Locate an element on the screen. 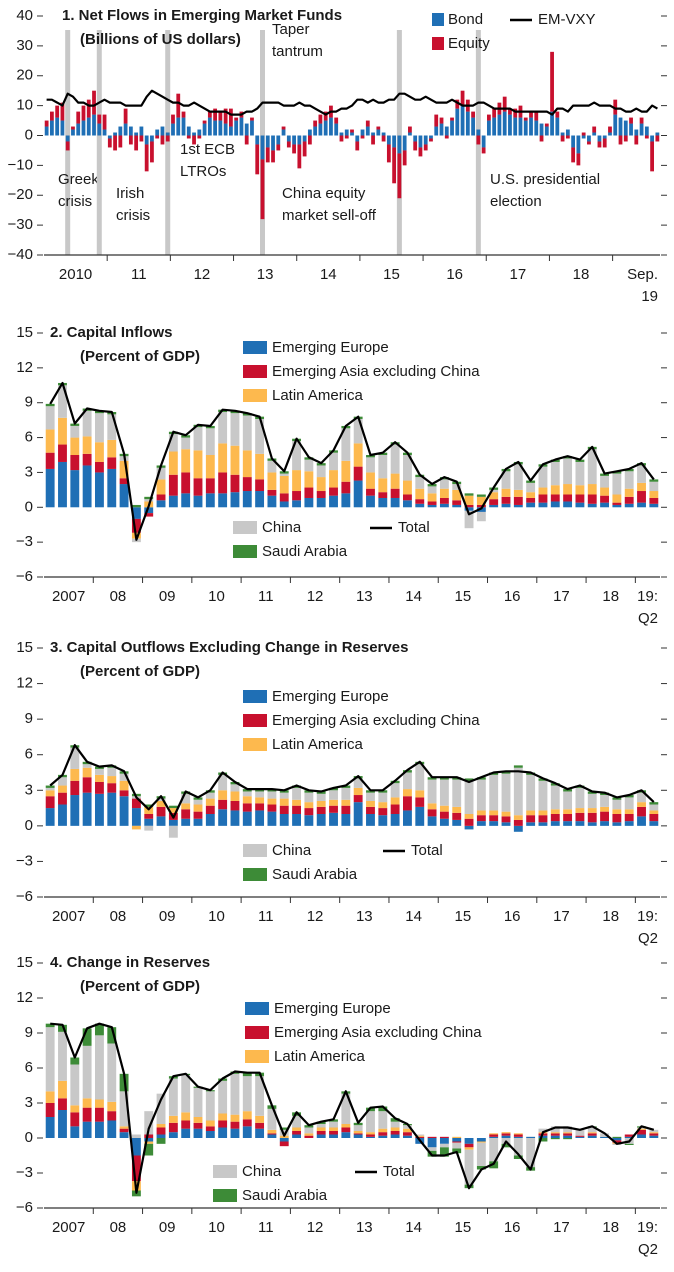 This screenshot has height=1272, width=674. x-tick-label: 10 is located at coordinates (216, 596).